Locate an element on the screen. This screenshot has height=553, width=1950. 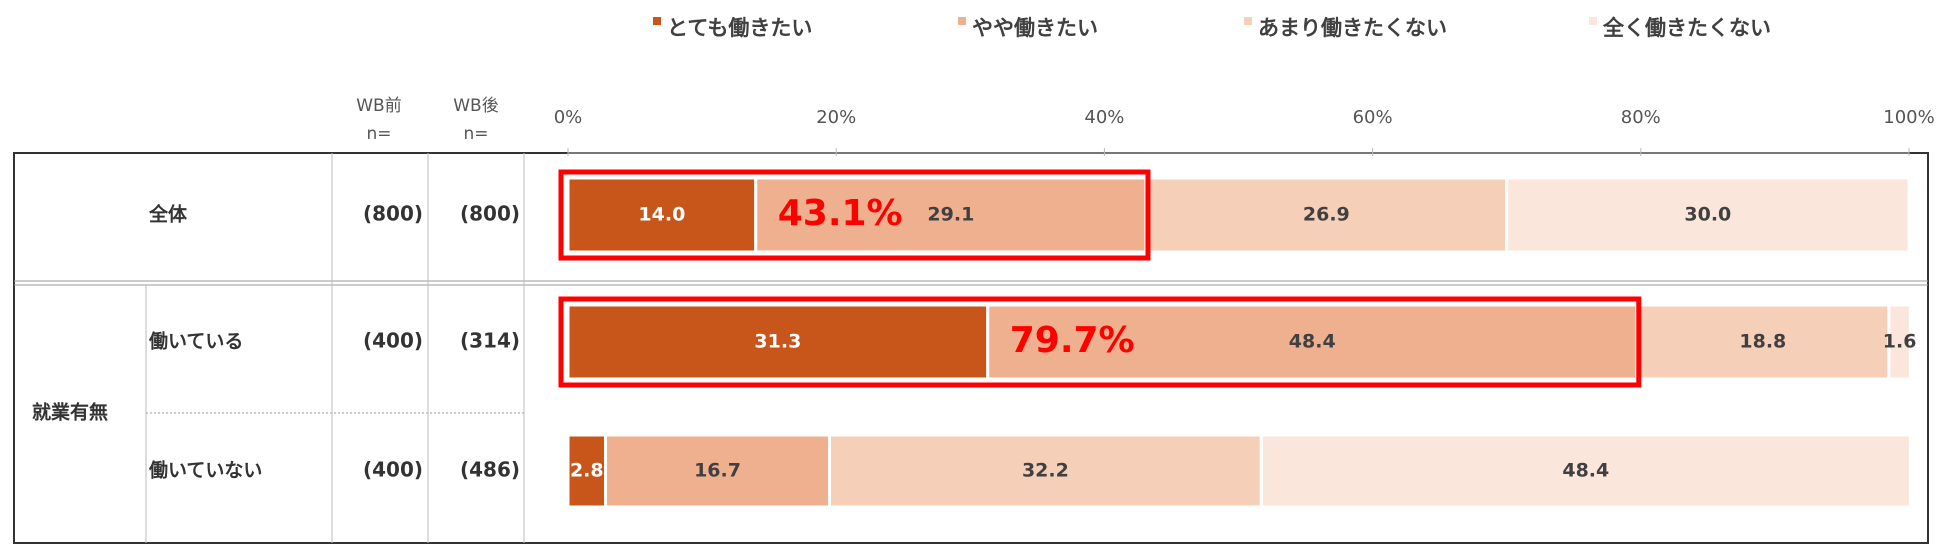
n-label: (314) is located at coordinates (490, 341).